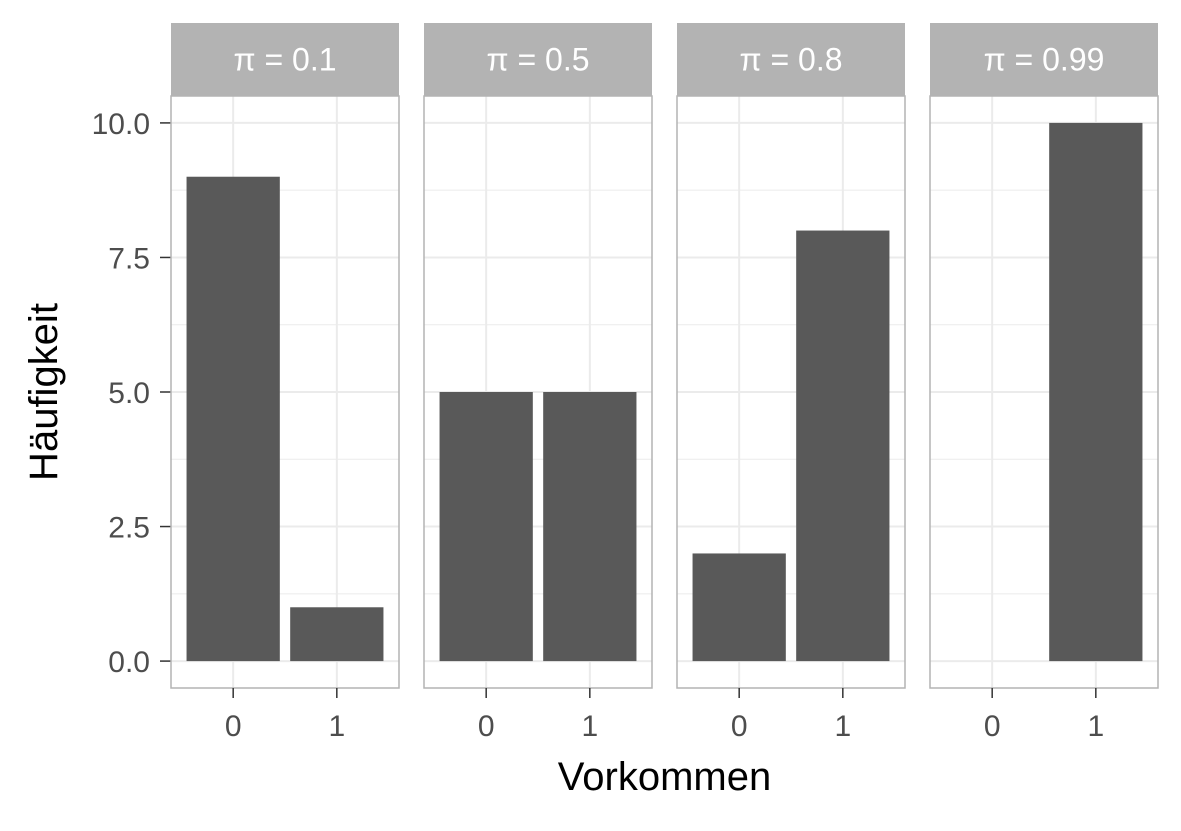  I want to click on facet-strip-label: π = 0.99, so click(1044, 60).